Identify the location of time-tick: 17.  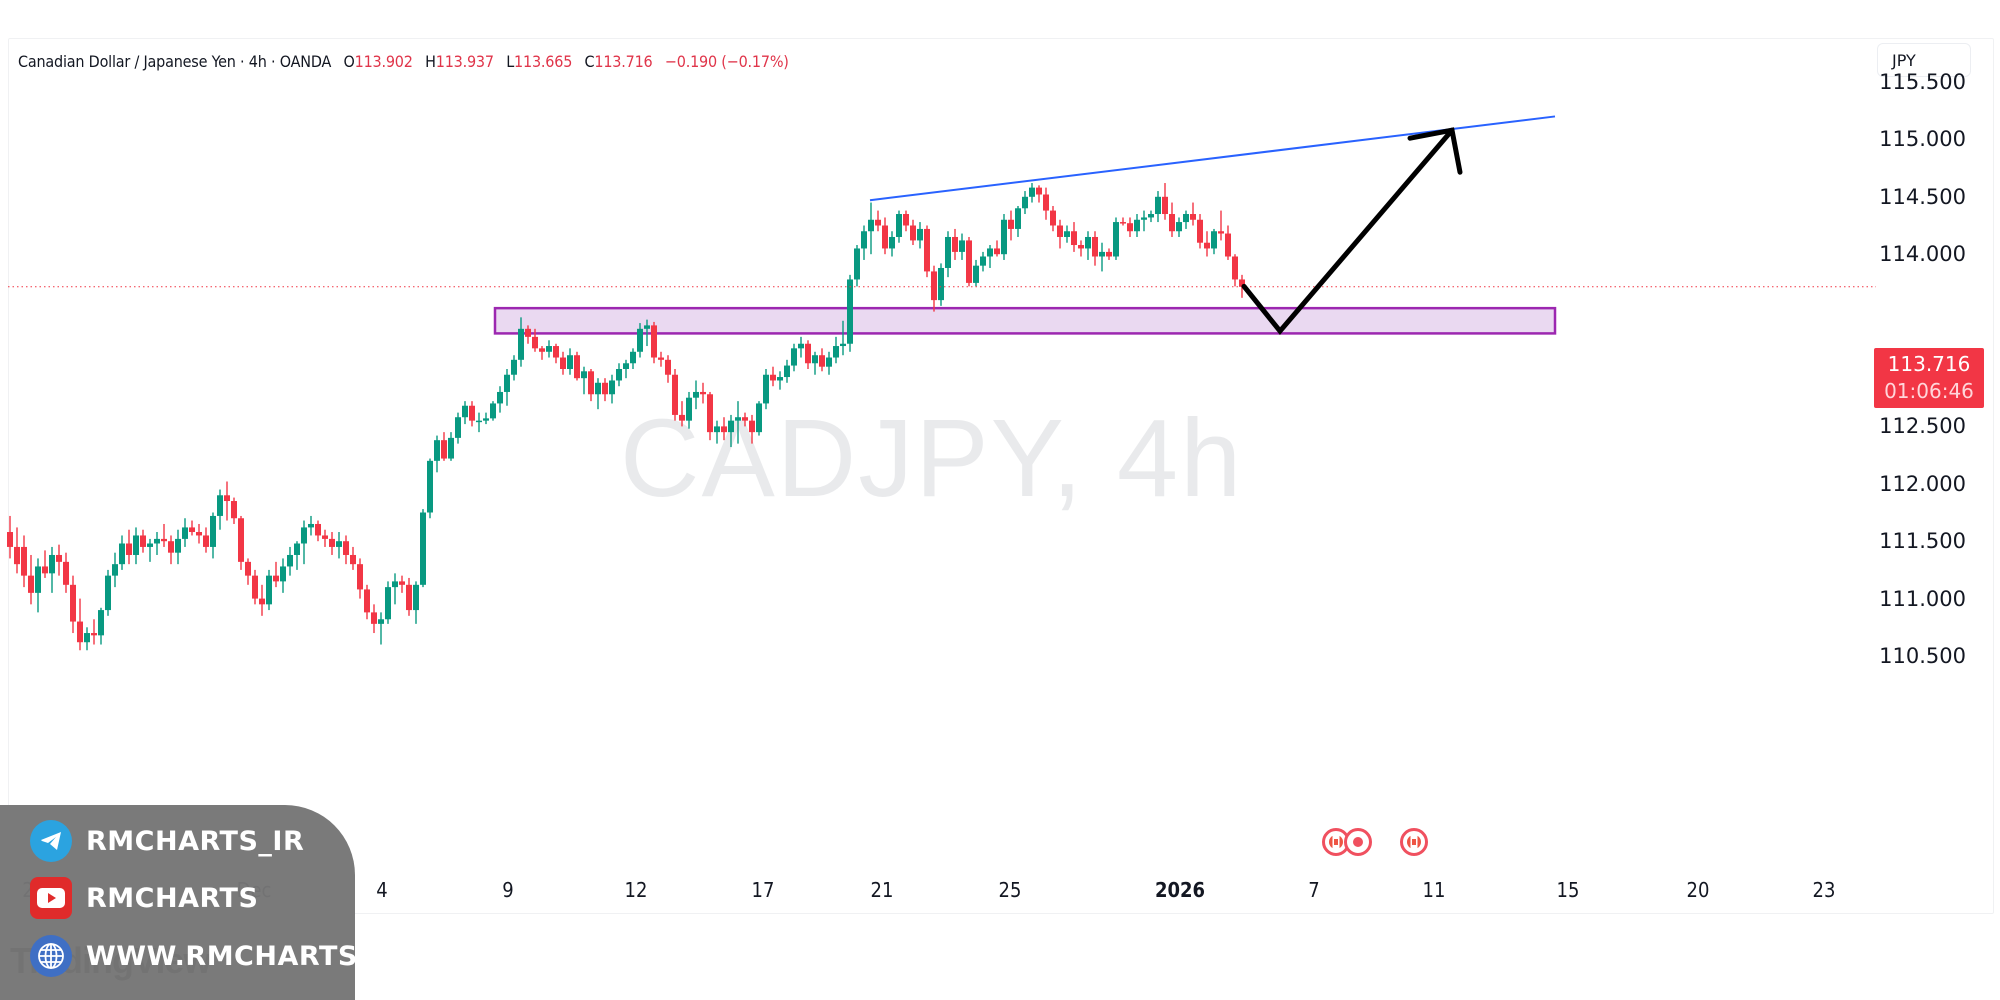
(763, 890).